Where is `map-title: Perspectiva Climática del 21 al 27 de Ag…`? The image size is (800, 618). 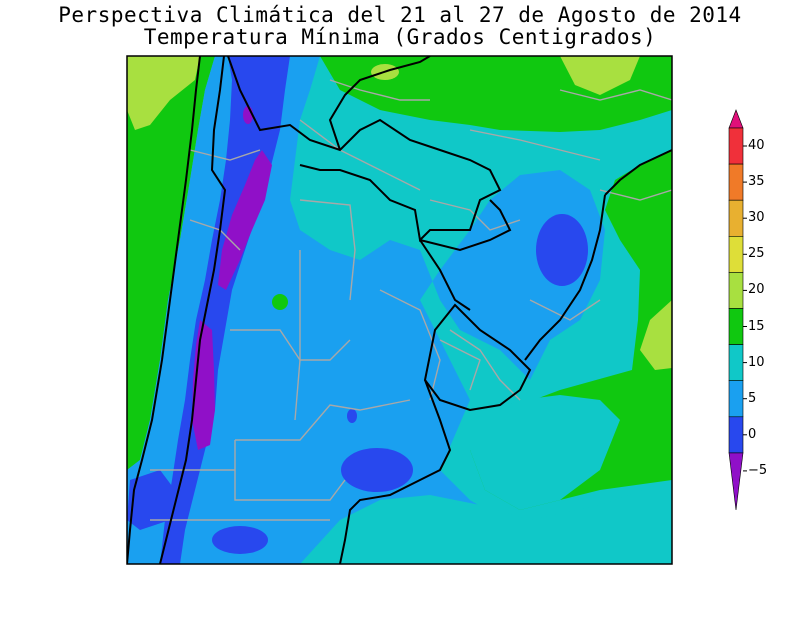 map-title: Perspectiva Climática del 21 al 27 de Ag… is located at coordinates (400, 15).